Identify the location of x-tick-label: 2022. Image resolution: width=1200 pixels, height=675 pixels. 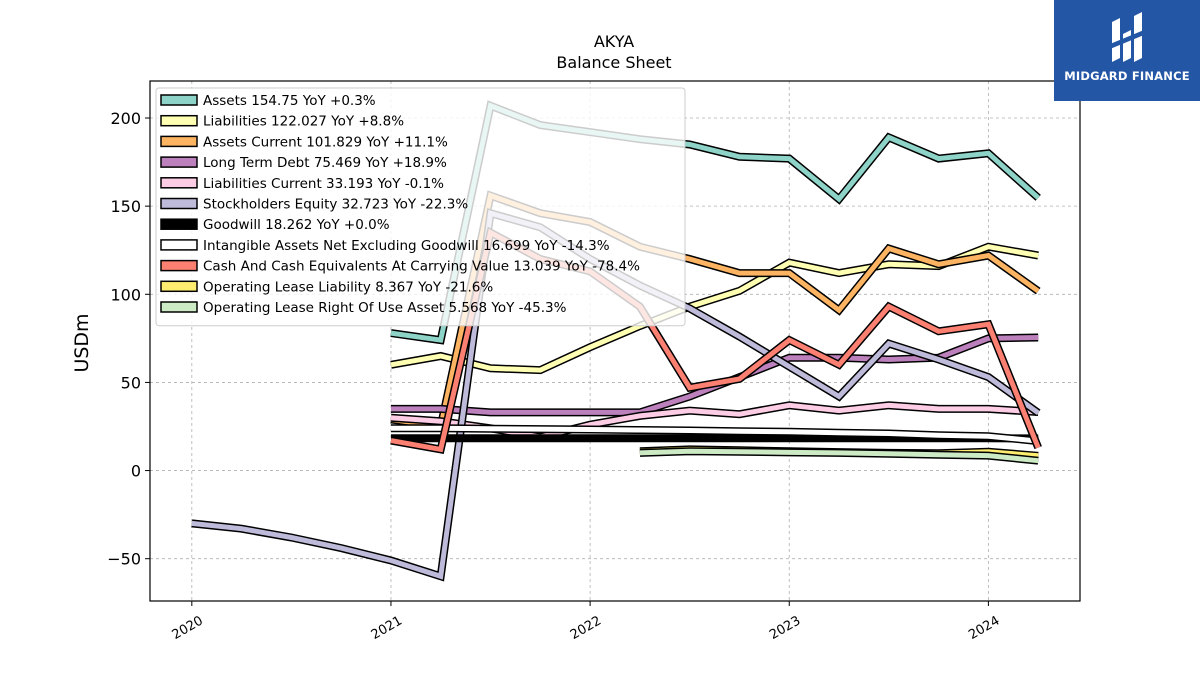
(586, 628).